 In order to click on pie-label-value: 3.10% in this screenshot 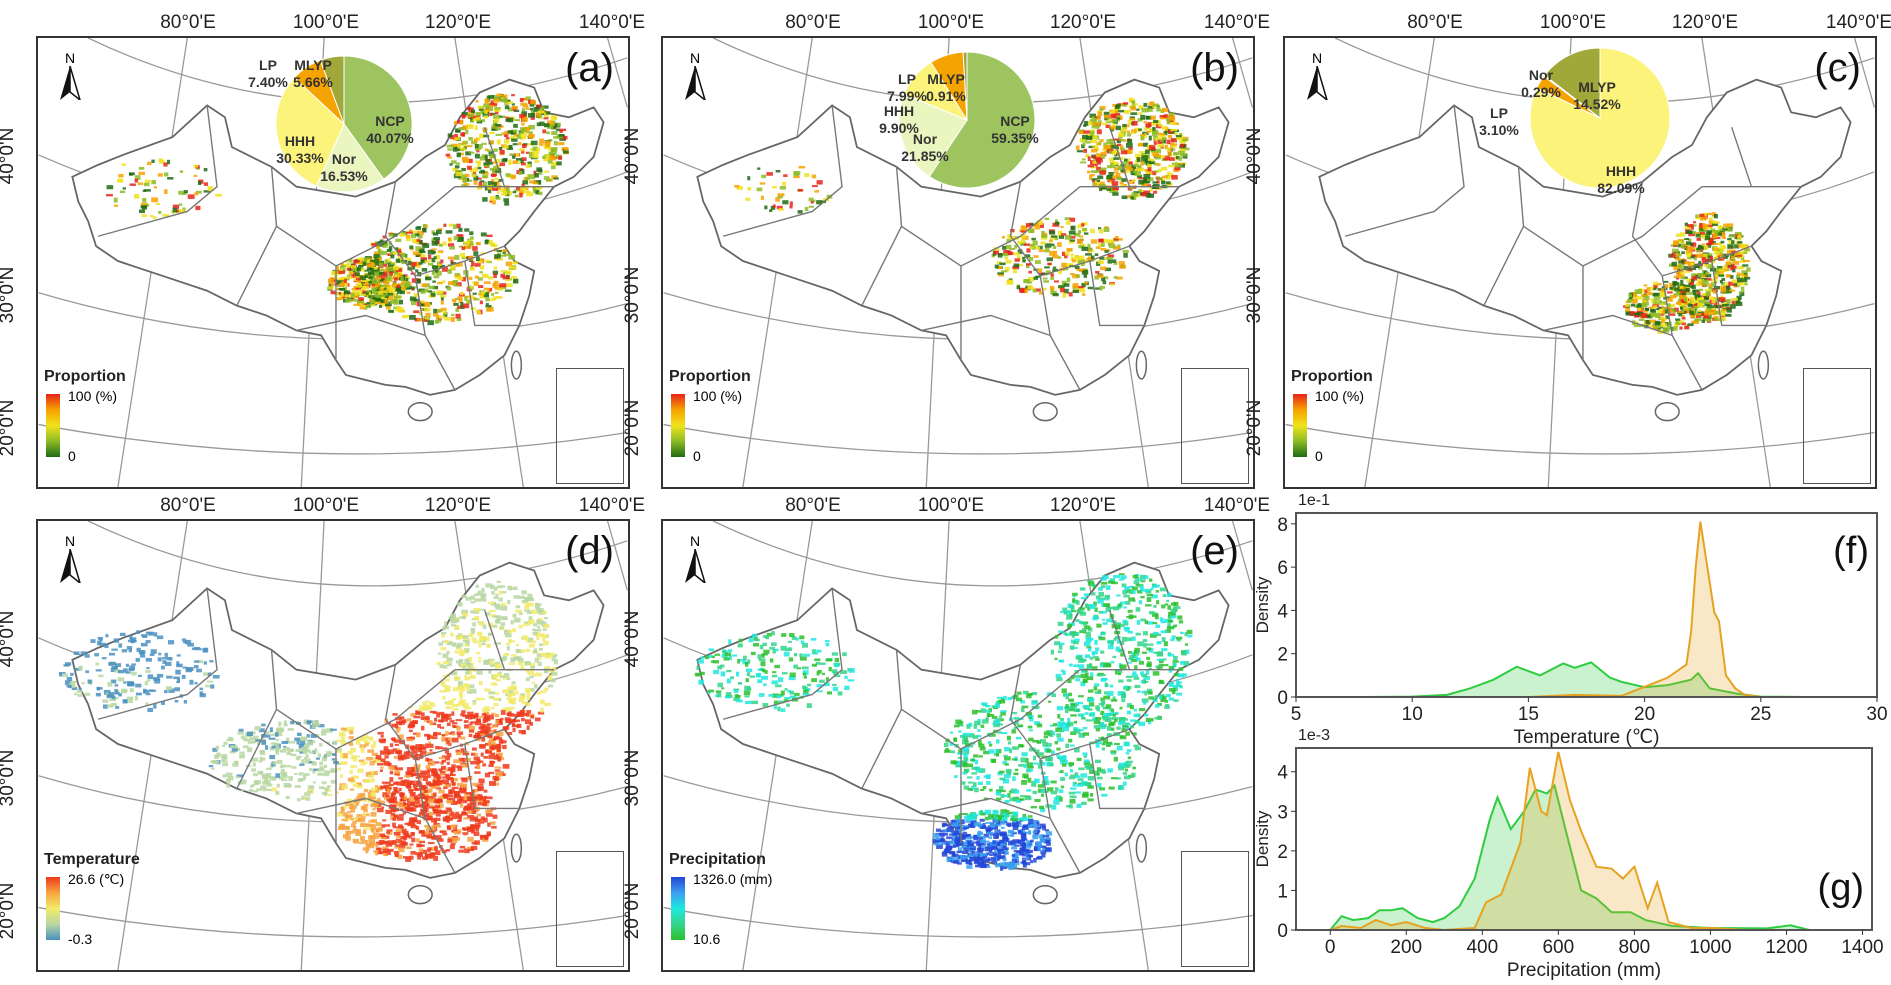, I will do `click(1499, 130)`.